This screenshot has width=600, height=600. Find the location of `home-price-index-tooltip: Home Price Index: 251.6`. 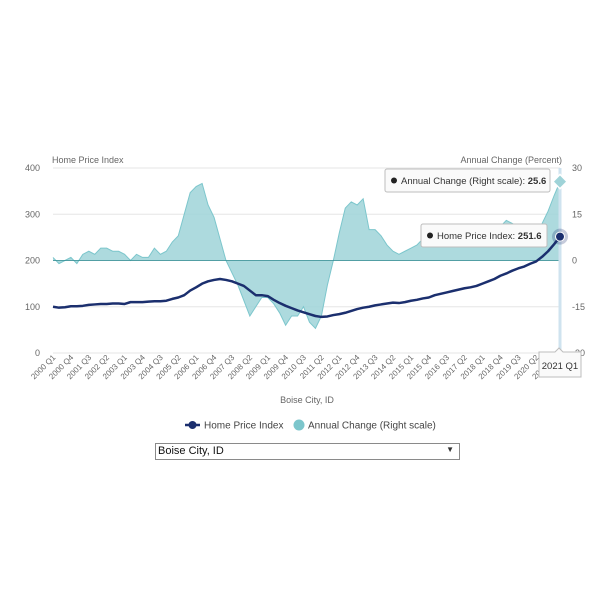

home-price-index-tooltip: Home Price Index: 251.6 is located at coordinates (484, 235).